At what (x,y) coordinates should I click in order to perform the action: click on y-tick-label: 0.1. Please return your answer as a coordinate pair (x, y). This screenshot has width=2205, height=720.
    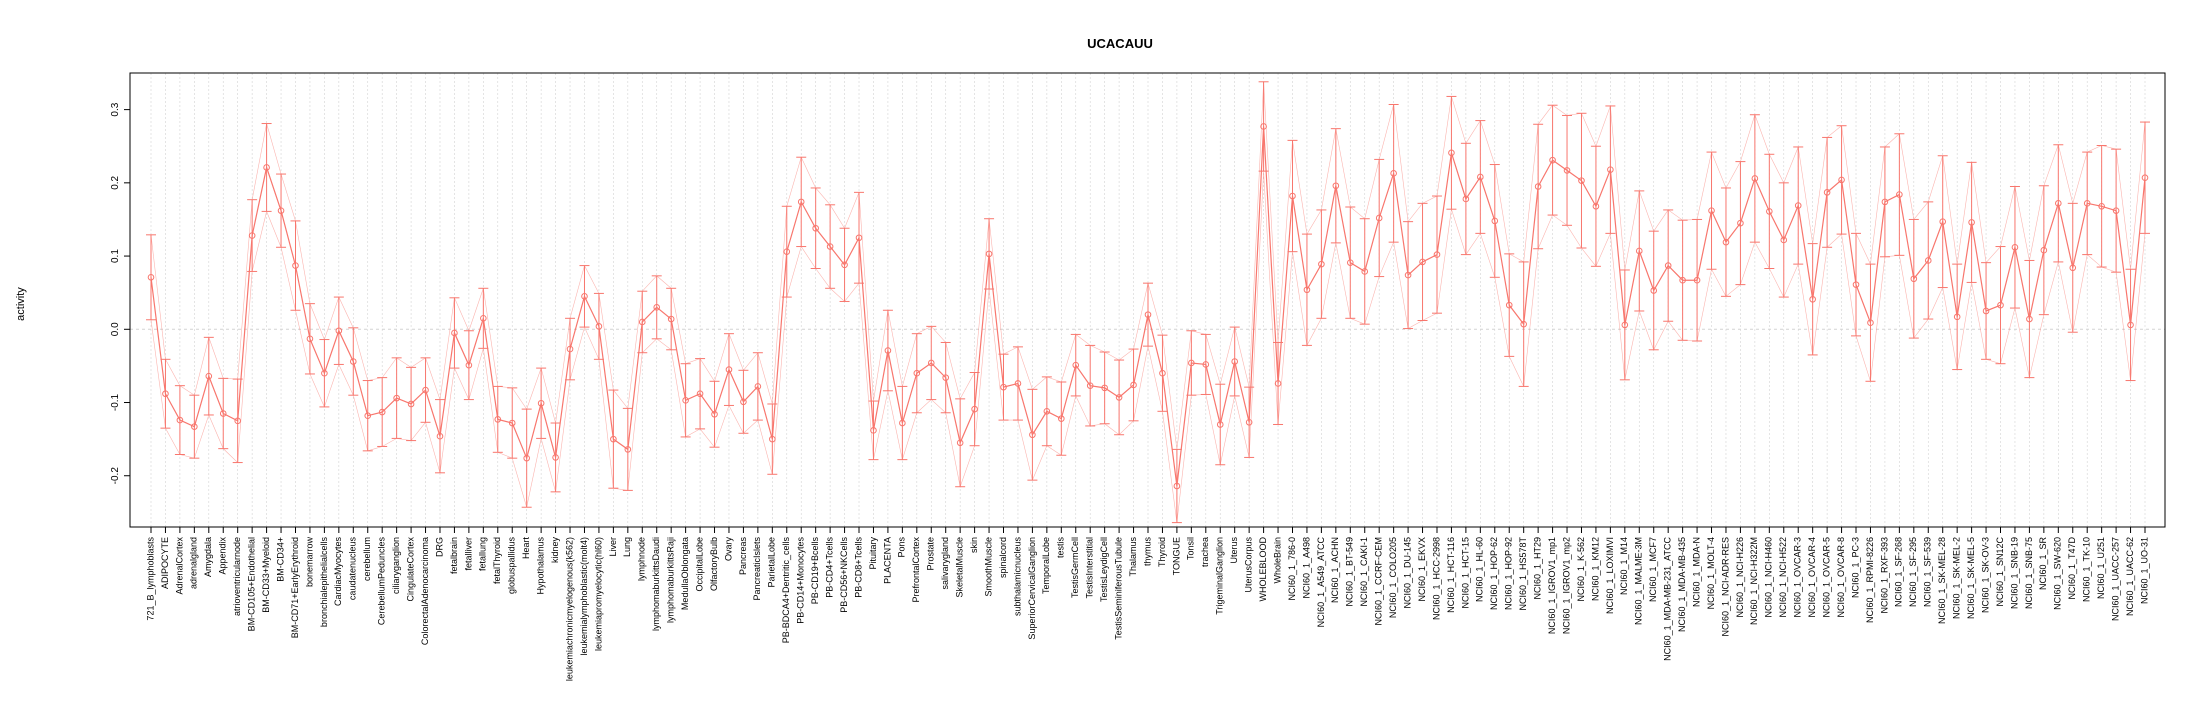
    Looking at the image, I should click on (115, 256).